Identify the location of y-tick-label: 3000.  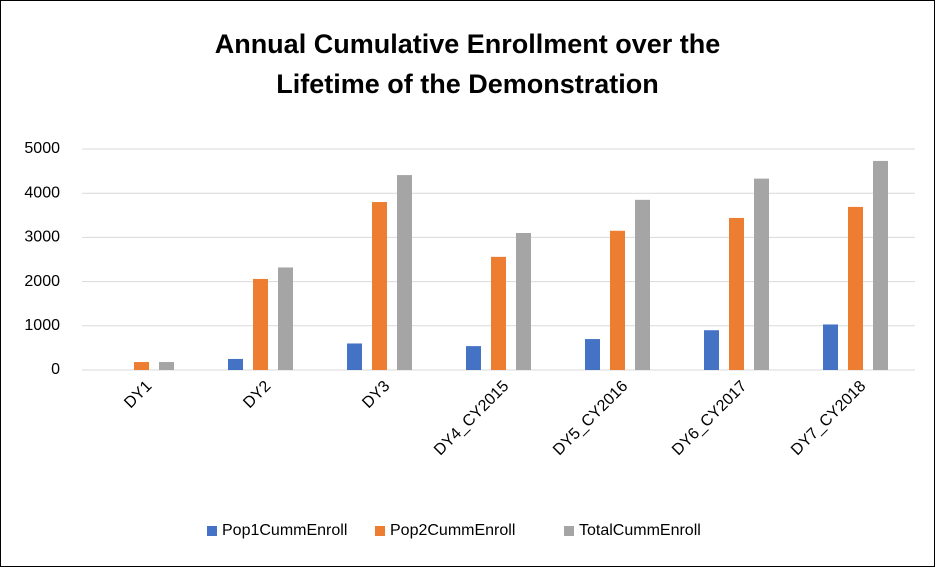
(42, 237).